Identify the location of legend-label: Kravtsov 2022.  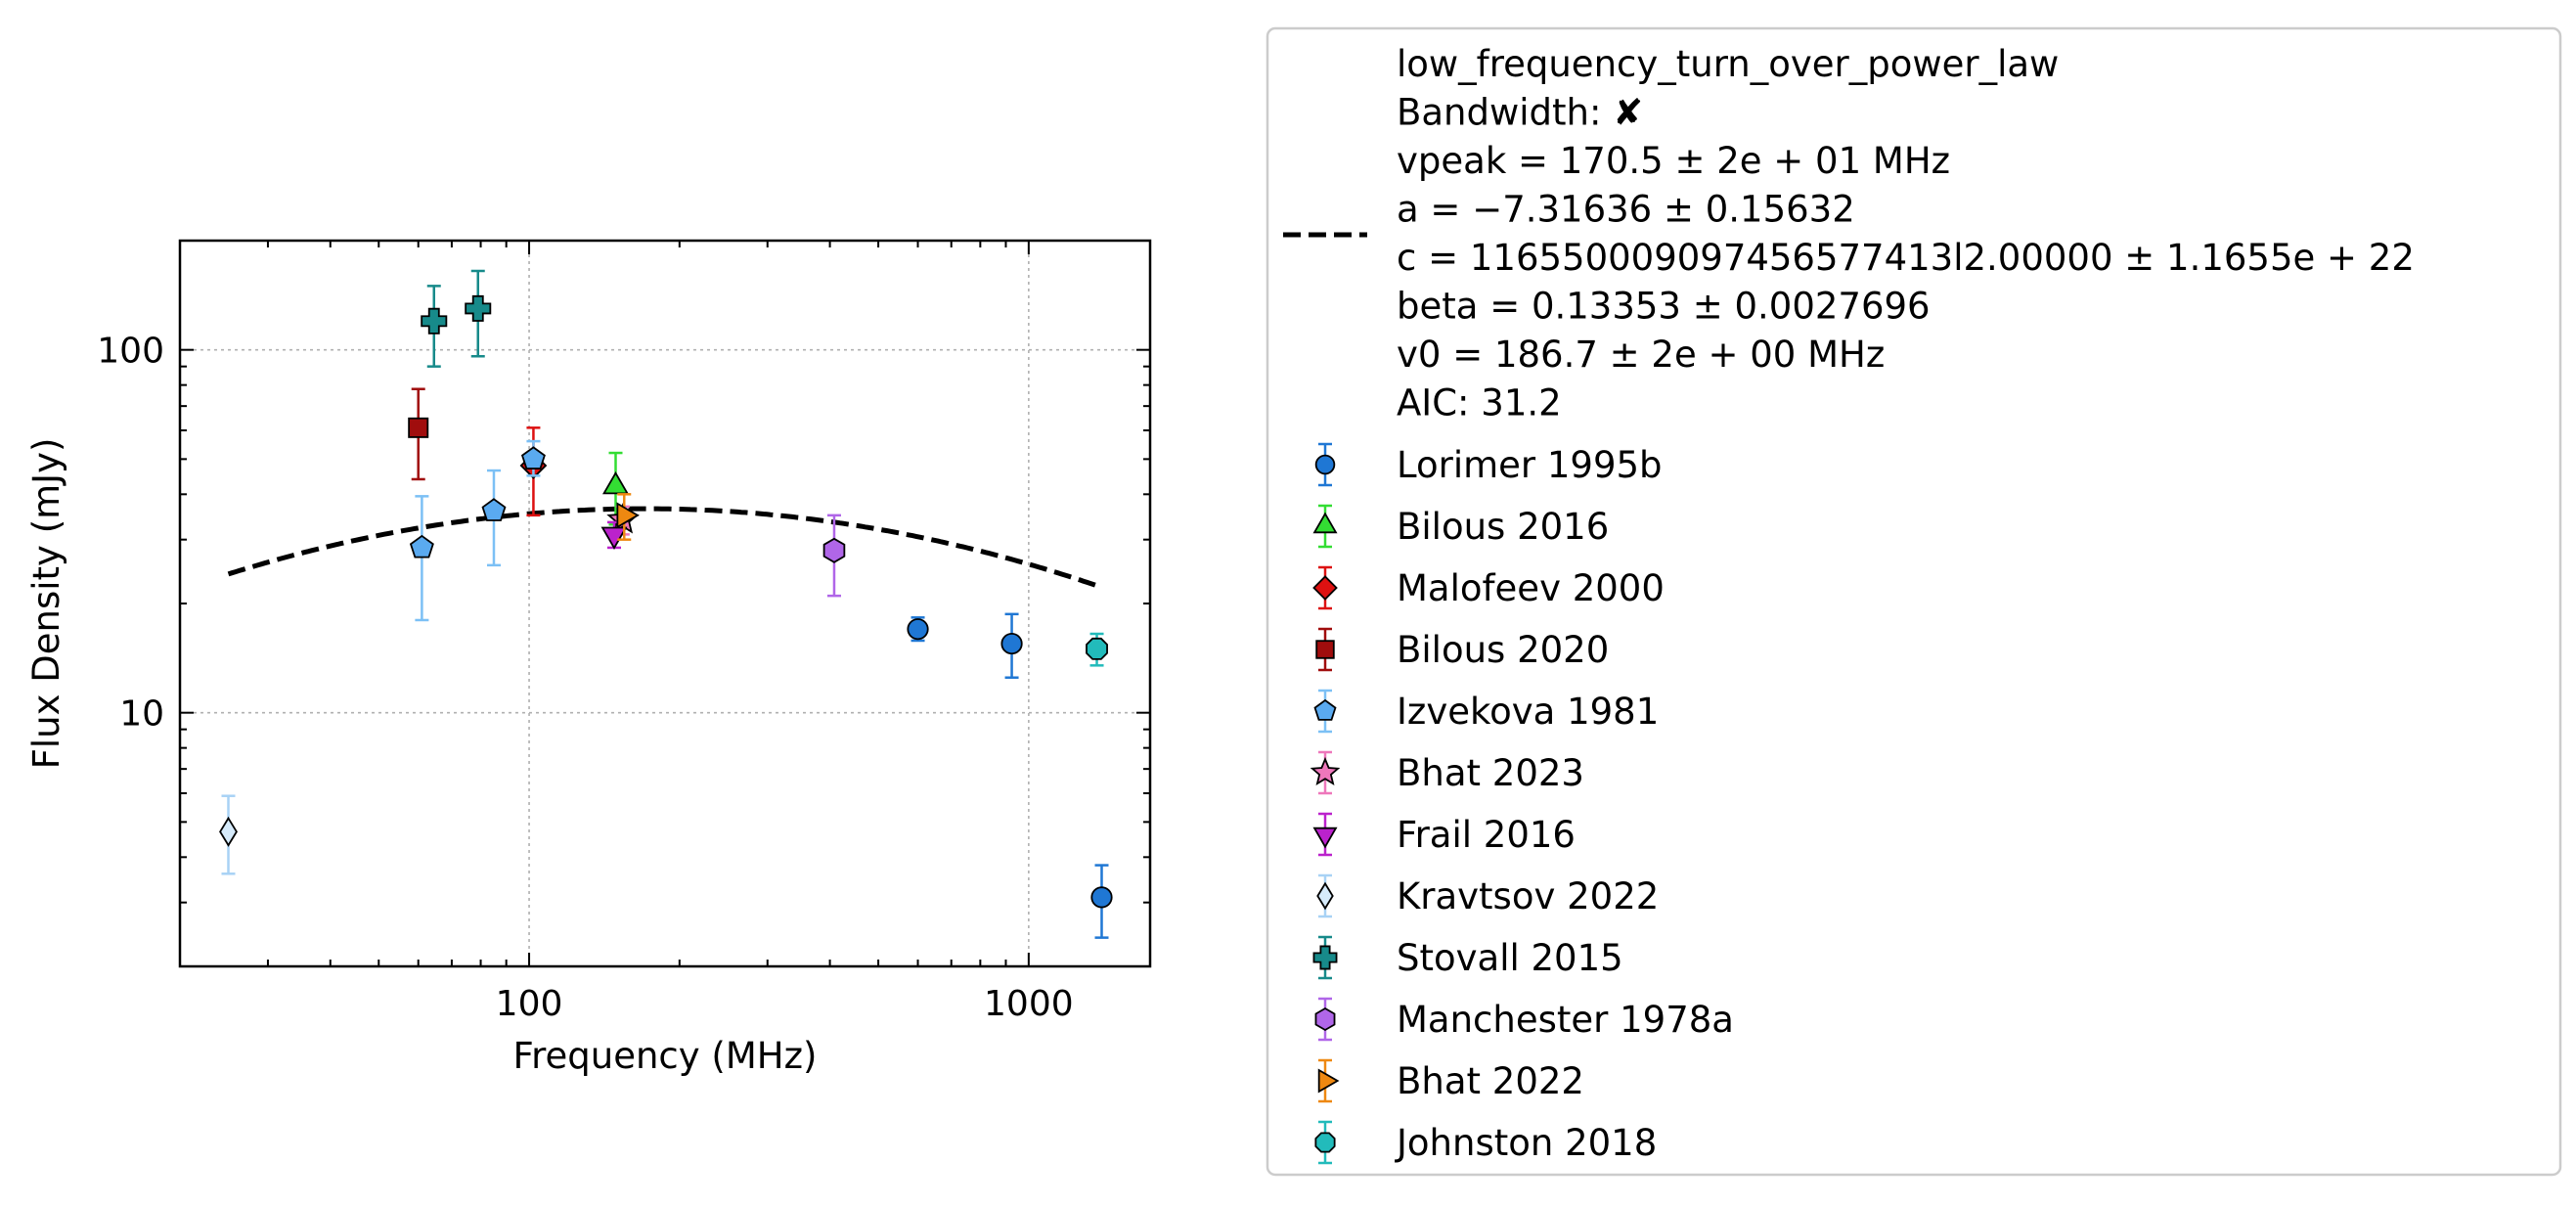
(1528, 896).